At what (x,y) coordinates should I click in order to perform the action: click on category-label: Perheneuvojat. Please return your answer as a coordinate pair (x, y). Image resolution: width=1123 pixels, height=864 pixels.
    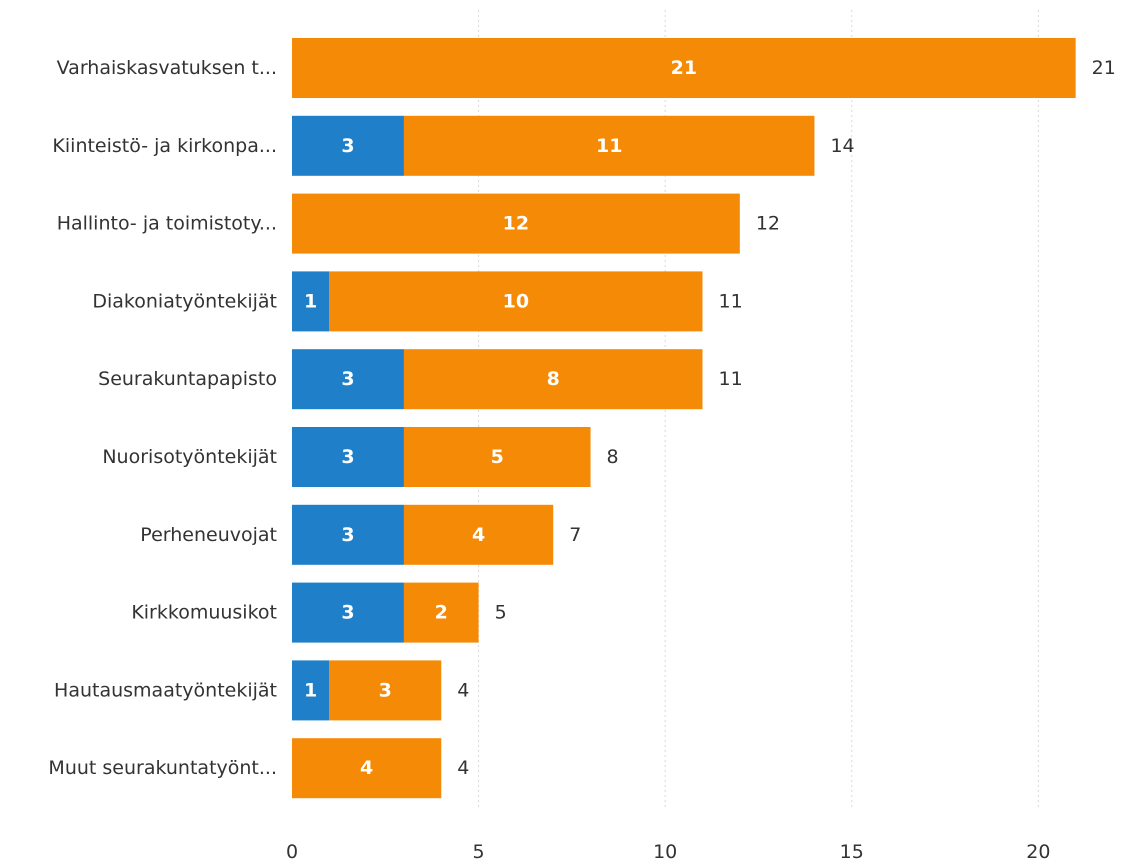
    Looking at the image, I should click on (208, 535).